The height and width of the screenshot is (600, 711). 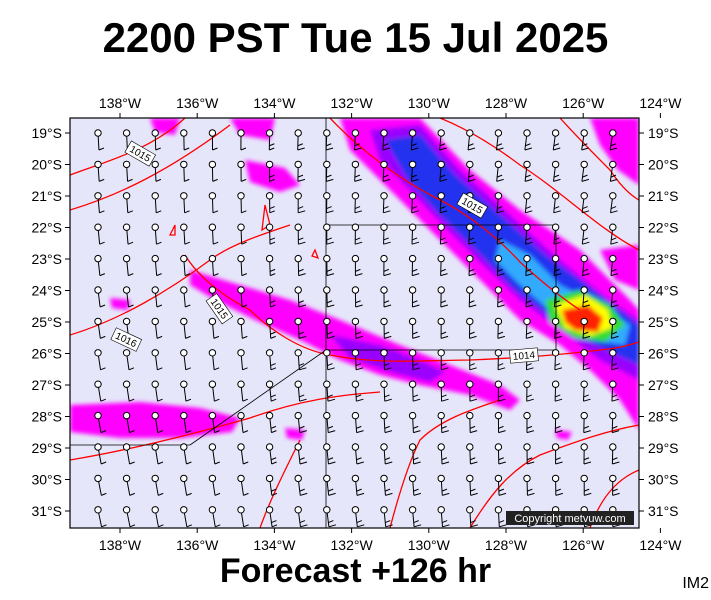 I want to click on lat-label-right: 31°S, so click(x=663, y=511).